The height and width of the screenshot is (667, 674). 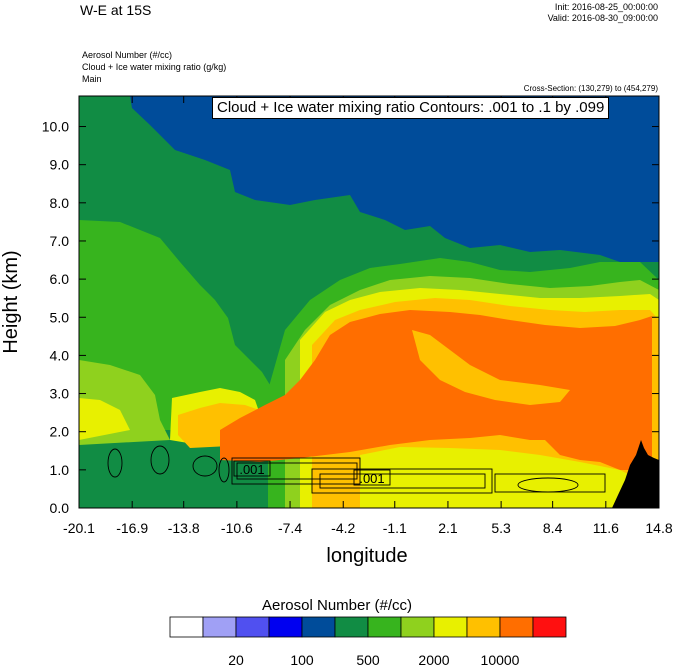 What do you see at coordinates (302, 659) in the screenshot?
I see `colorbar-label: 100` at bounding box center [302, 659].